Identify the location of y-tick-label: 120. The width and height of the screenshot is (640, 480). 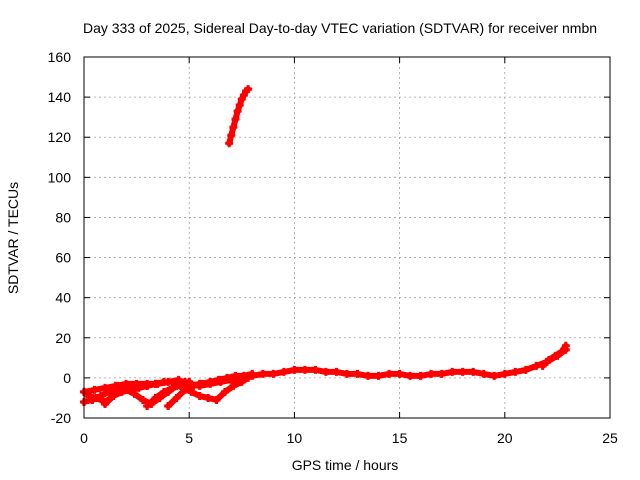
(60, 137).